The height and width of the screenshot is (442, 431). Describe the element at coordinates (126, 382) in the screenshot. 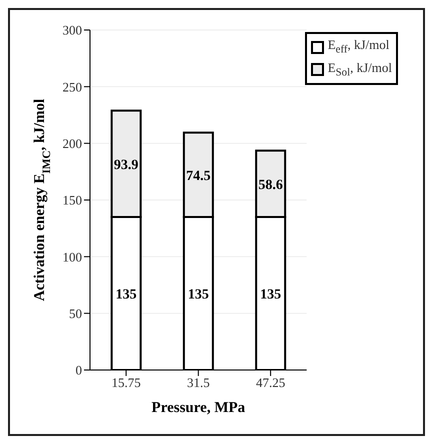

I see `x-tick-label: 15.75` at that location.